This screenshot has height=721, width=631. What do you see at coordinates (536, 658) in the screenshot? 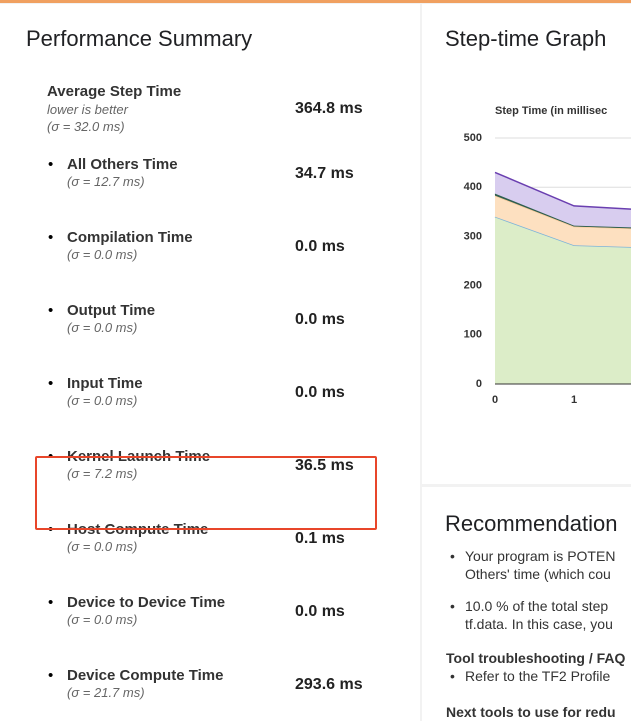
I see `section-title: Tool troubleshooting / FAQ` at bounding box center [536, 658].